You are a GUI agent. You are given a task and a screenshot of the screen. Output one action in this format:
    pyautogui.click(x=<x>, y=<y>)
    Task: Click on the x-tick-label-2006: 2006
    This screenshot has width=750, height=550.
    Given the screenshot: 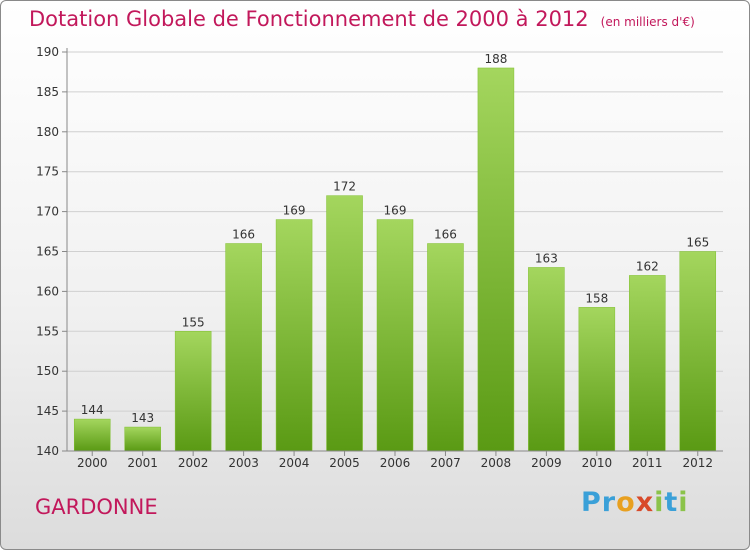 What is the action you would take?
    pyautogui.click(x=395, y=463)
    